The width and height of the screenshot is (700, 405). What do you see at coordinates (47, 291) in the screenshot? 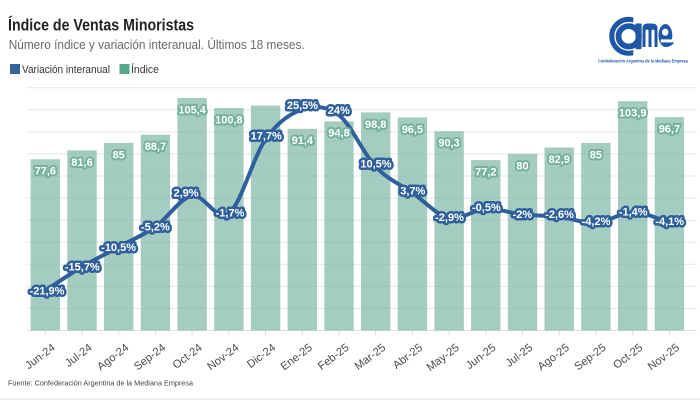
I see `svg-text: -21,9%` at bounding box center [47, 291].